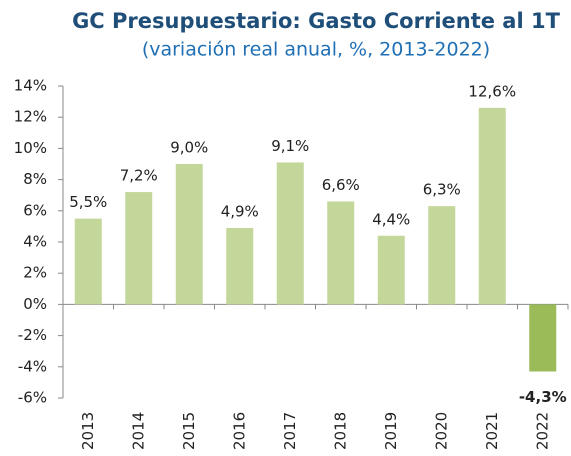 The height and width of the screenshot is (456, 571). Describe the element at coordinates (30, 86) in the screenshot. I see `y-tick-label: 14%` at that location.